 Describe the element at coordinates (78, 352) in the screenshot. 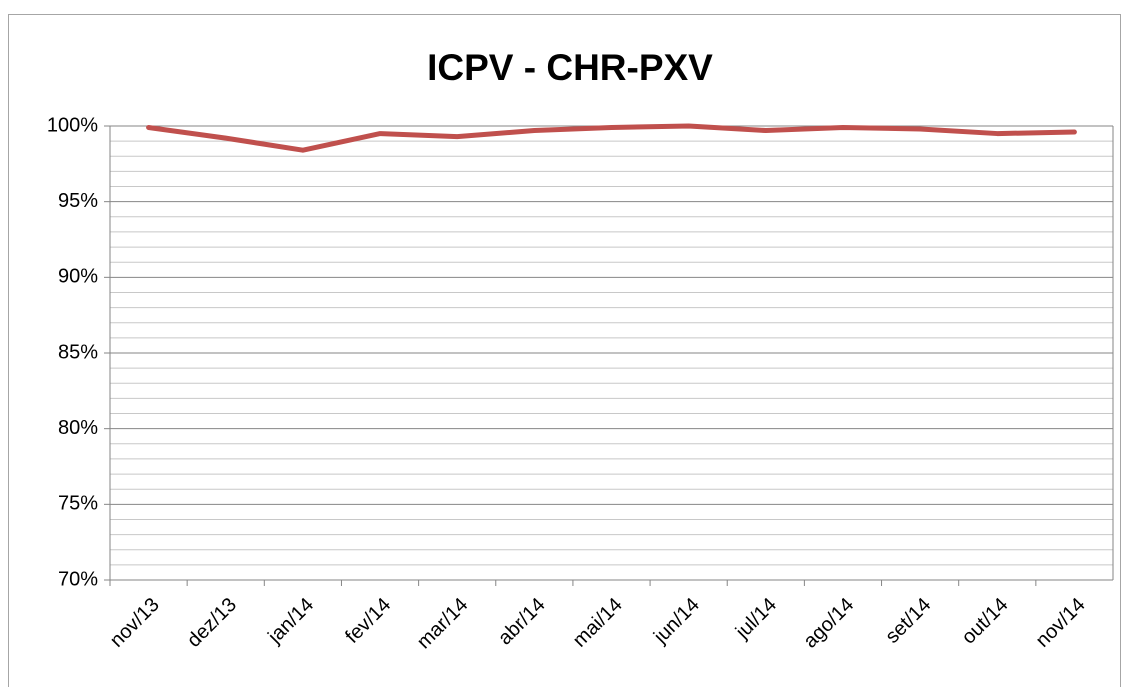

I see `y-tick-label: 85%` at that location.